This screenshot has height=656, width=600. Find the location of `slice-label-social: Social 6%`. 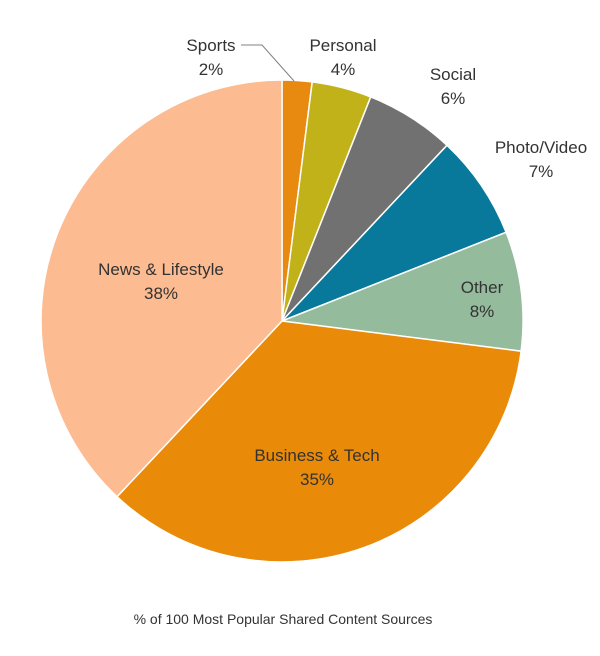

slice-label-social: Social 6% is located at coordinates (453, 86).